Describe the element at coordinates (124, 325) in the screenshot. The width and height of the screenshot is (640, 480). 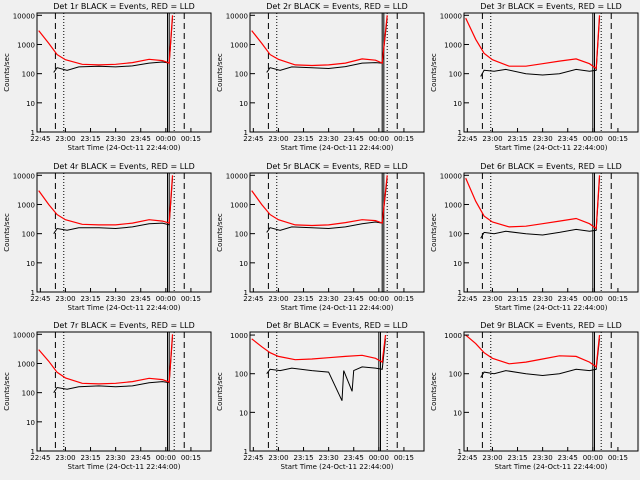
I see `chart-title: Det 7r BLACK = Events, RED = LLD` at that location.